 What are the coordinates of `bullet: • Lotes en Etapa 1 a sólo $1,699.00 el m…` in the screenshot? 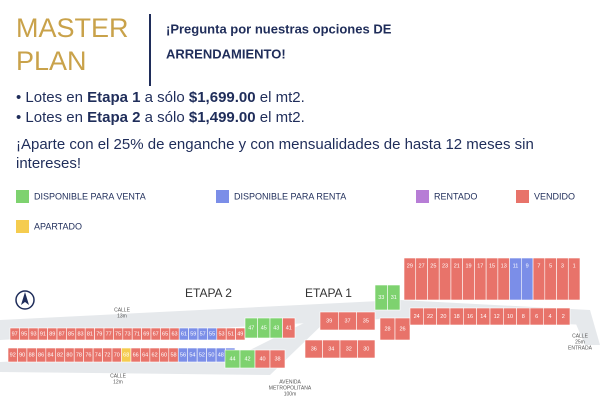 It's located at (160, 97).